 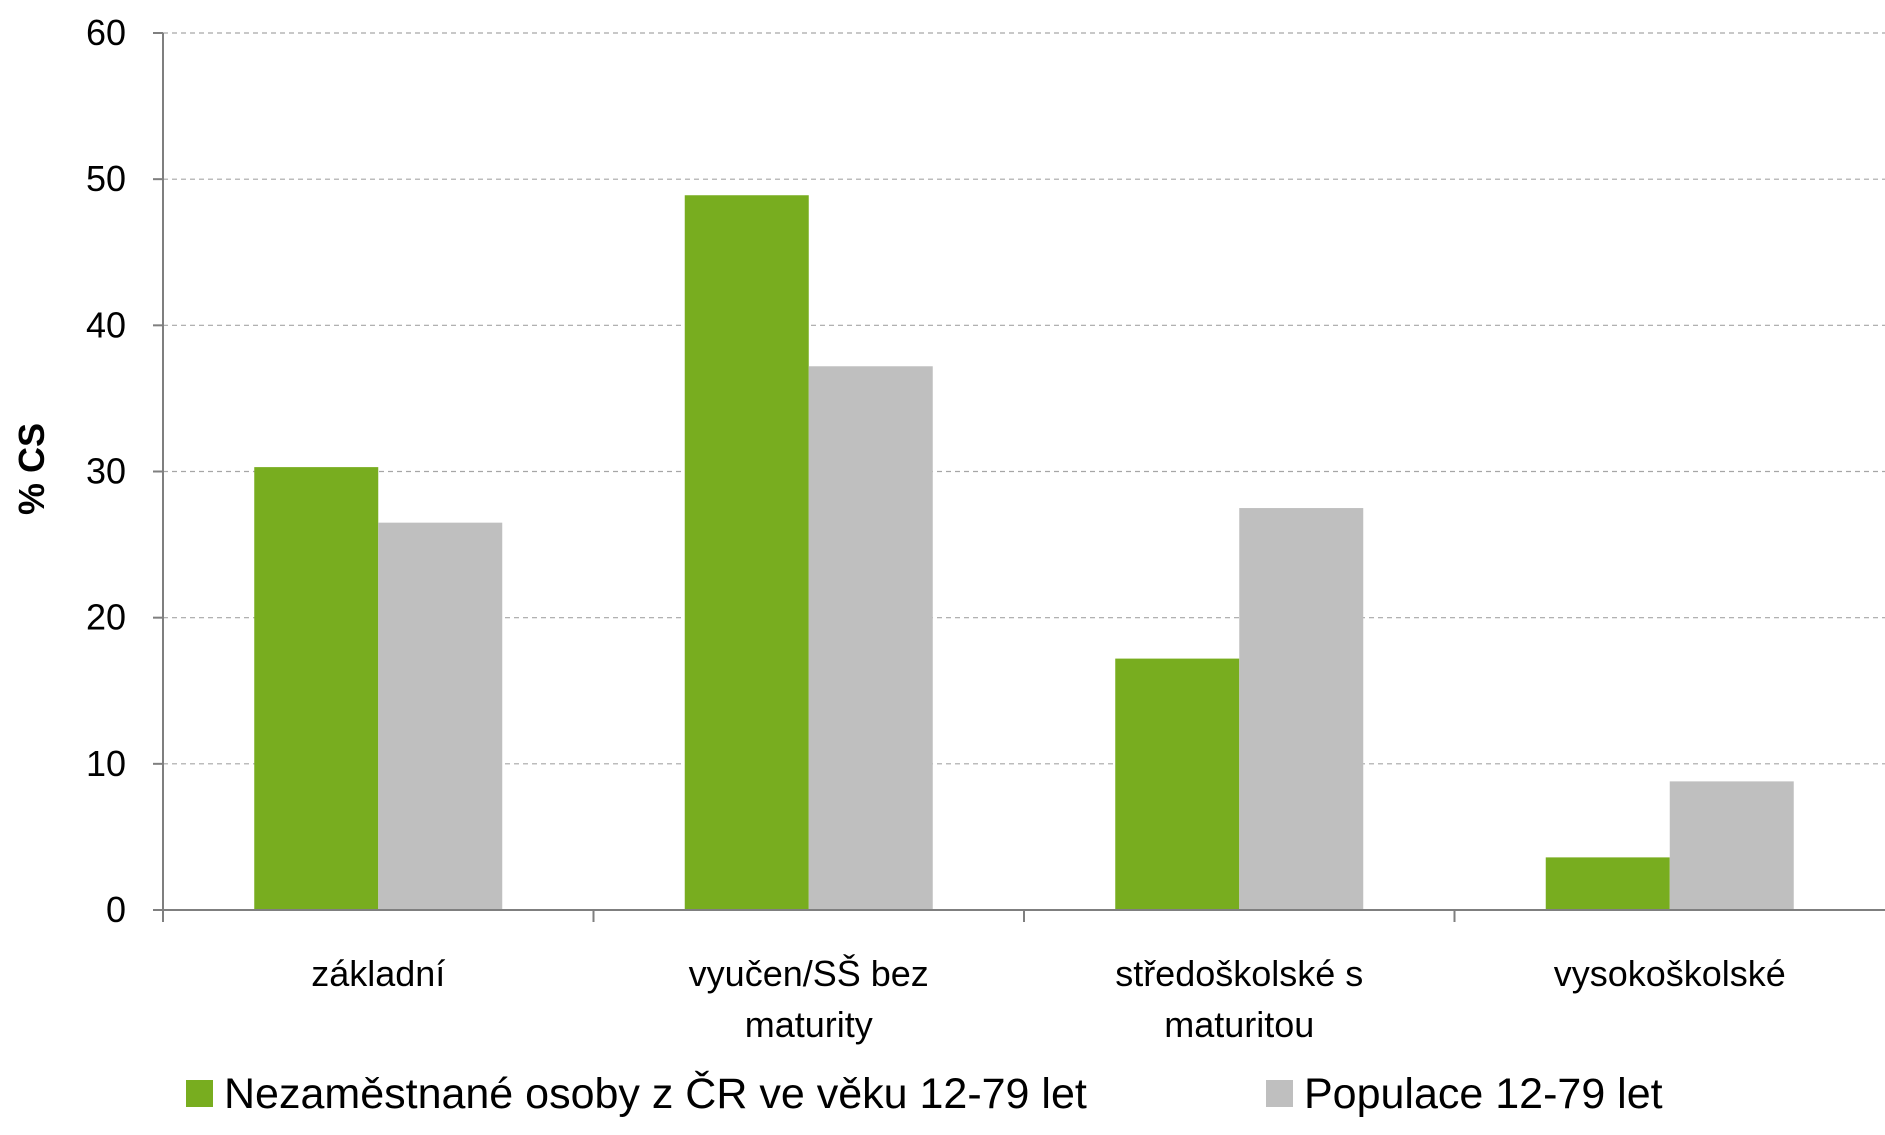 I want to click on y-tick-labels: 0 10 20 30 40 50 60, so click(x=106, y=471).